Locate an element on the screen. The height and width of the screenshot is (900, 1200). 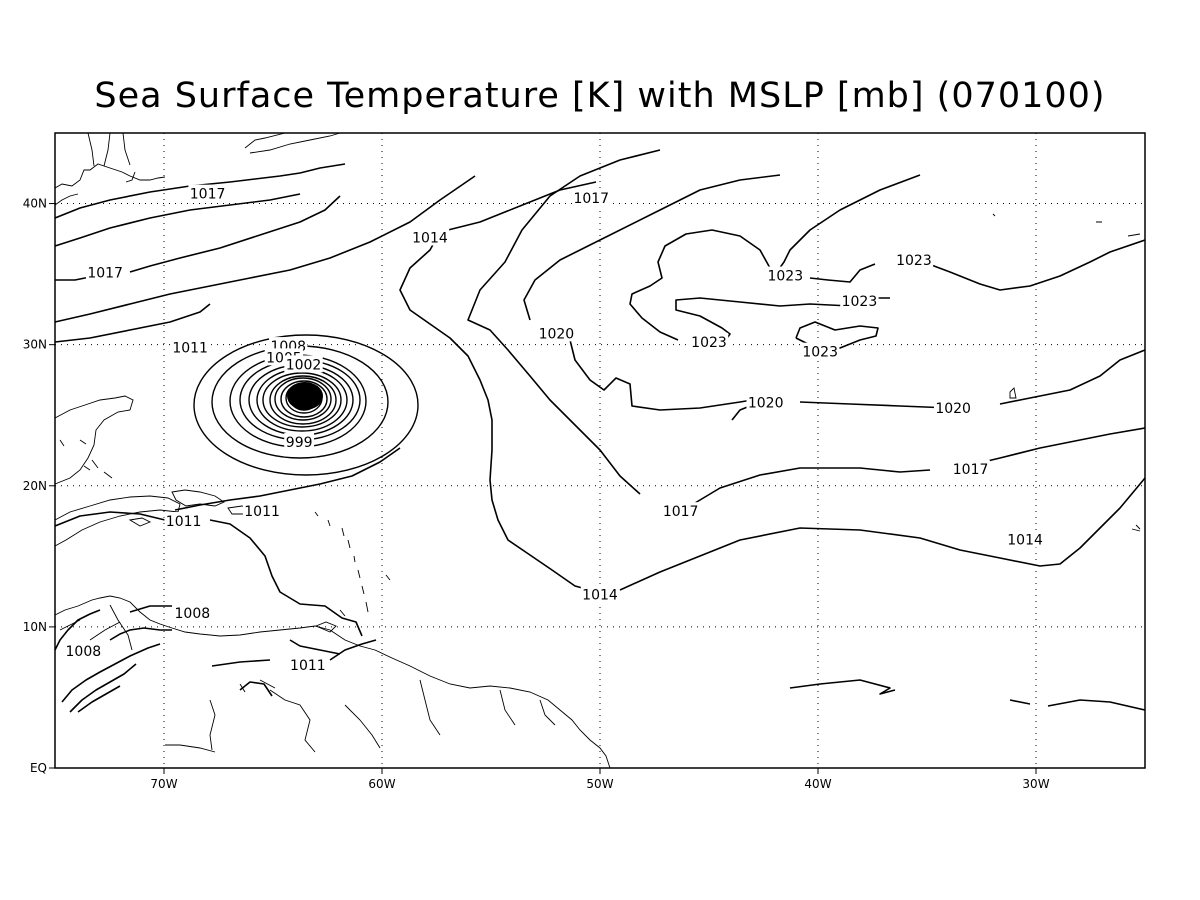
coastline-florida is located at coordinates (94, 440).